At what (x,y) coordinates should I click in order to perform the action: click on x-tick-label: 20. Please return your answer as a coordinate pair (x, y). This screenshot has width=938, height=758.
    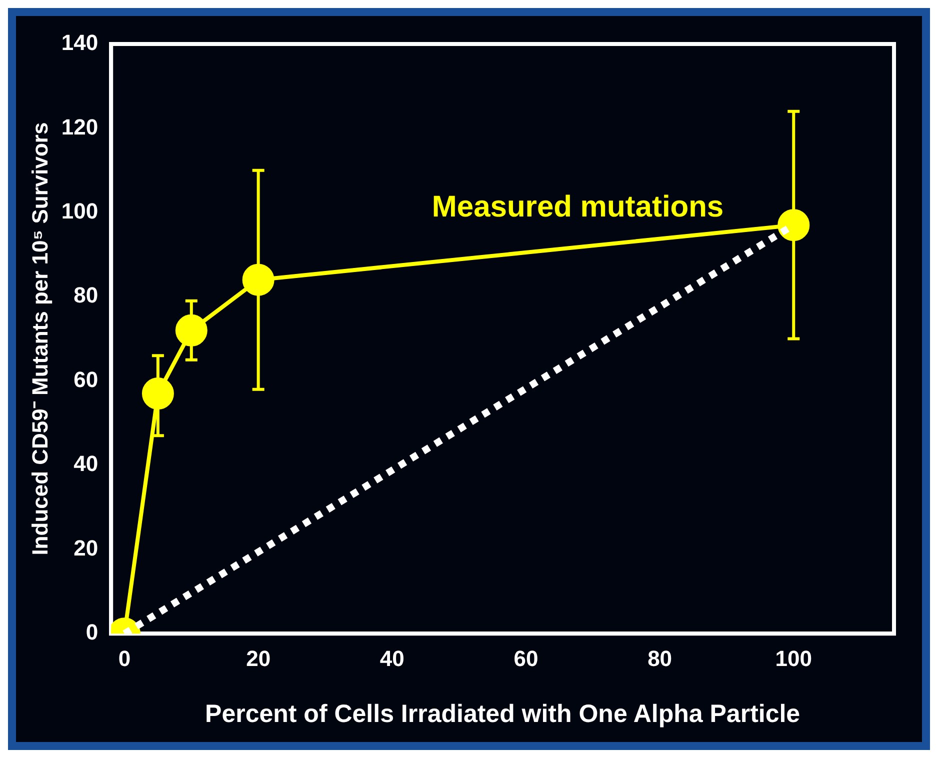
    Looking at the image, I should click on (258, 658).